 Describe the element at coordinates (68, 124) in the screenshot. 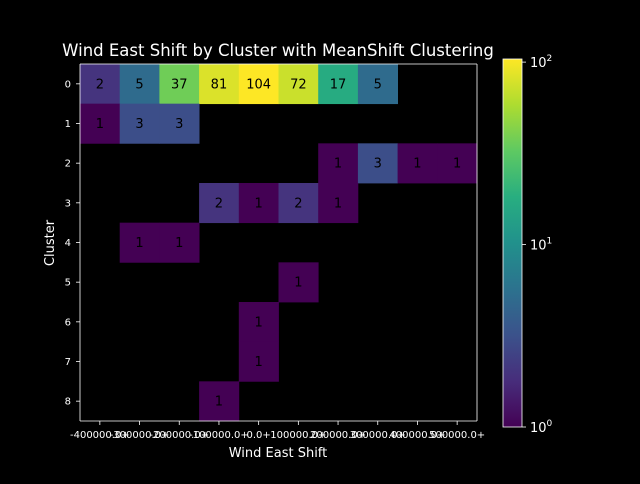

I see `y-tick-label: 1` at that location.